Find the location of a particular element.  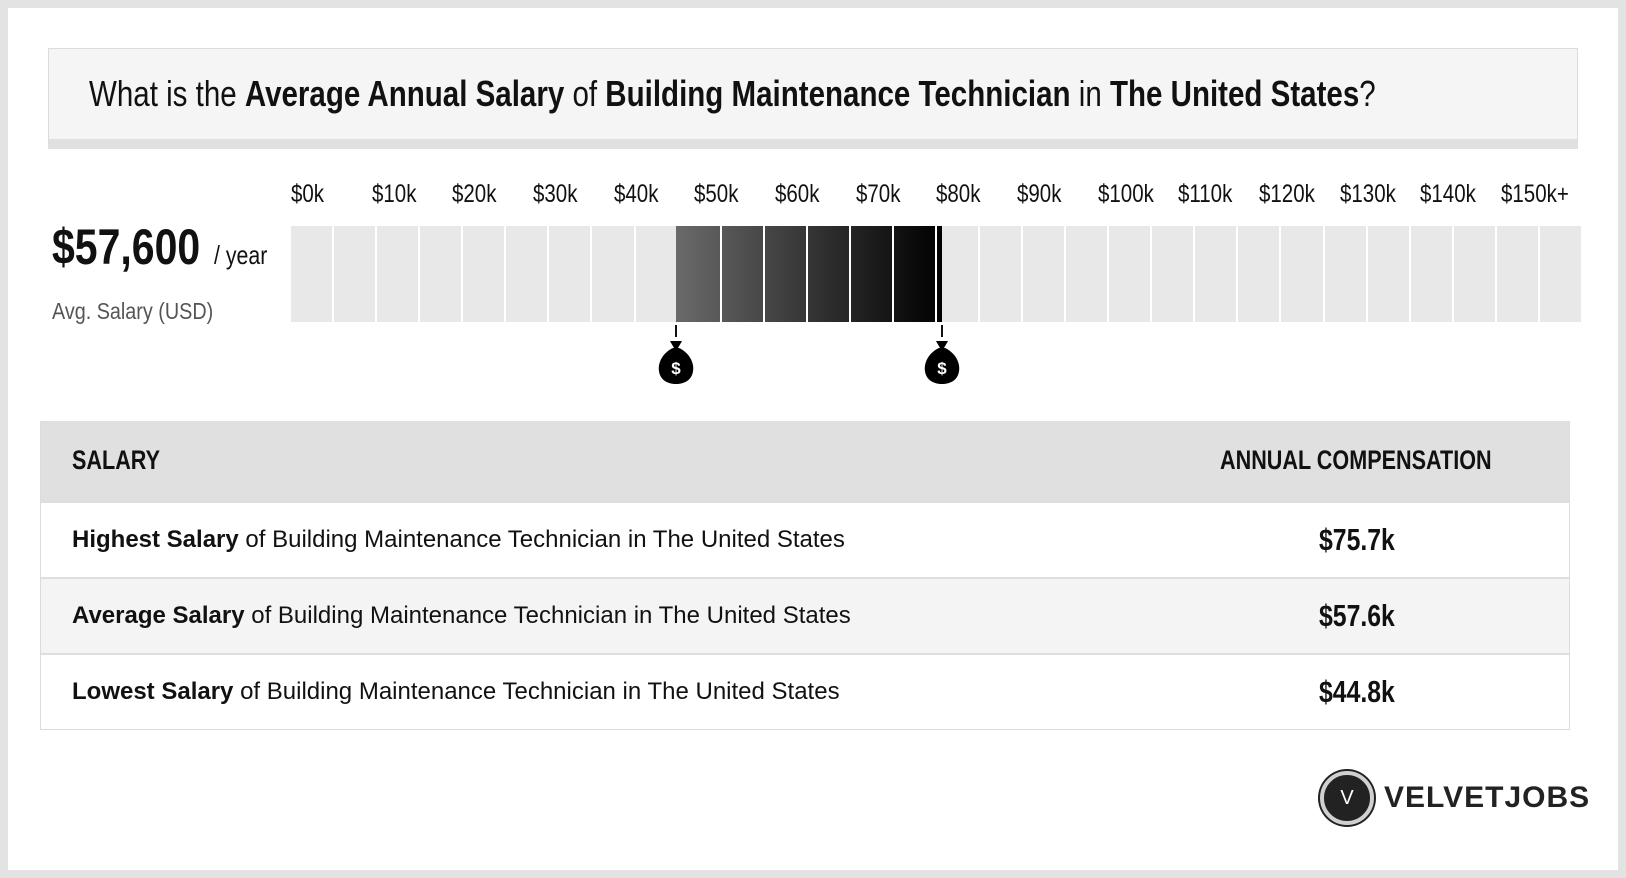

x-tick-label: $70k is located at coordinates (878, 194).